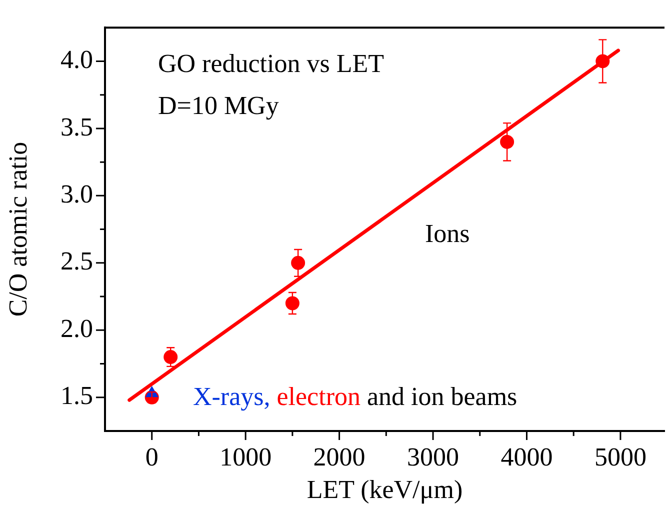 The height and width of the screenshot is (511, 672). Describe the element at coordinates (76, 59) in the screenshot. I see `y-tick-label: 4.0` at that location.